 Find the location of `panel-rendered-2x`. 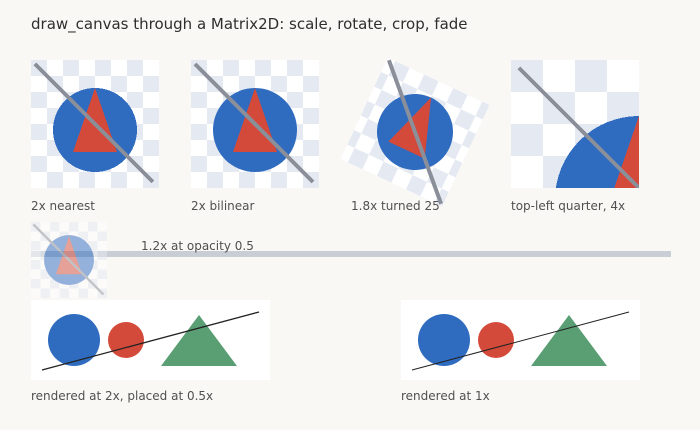

panel-rendered-2x is located at coordinates (150, 340).